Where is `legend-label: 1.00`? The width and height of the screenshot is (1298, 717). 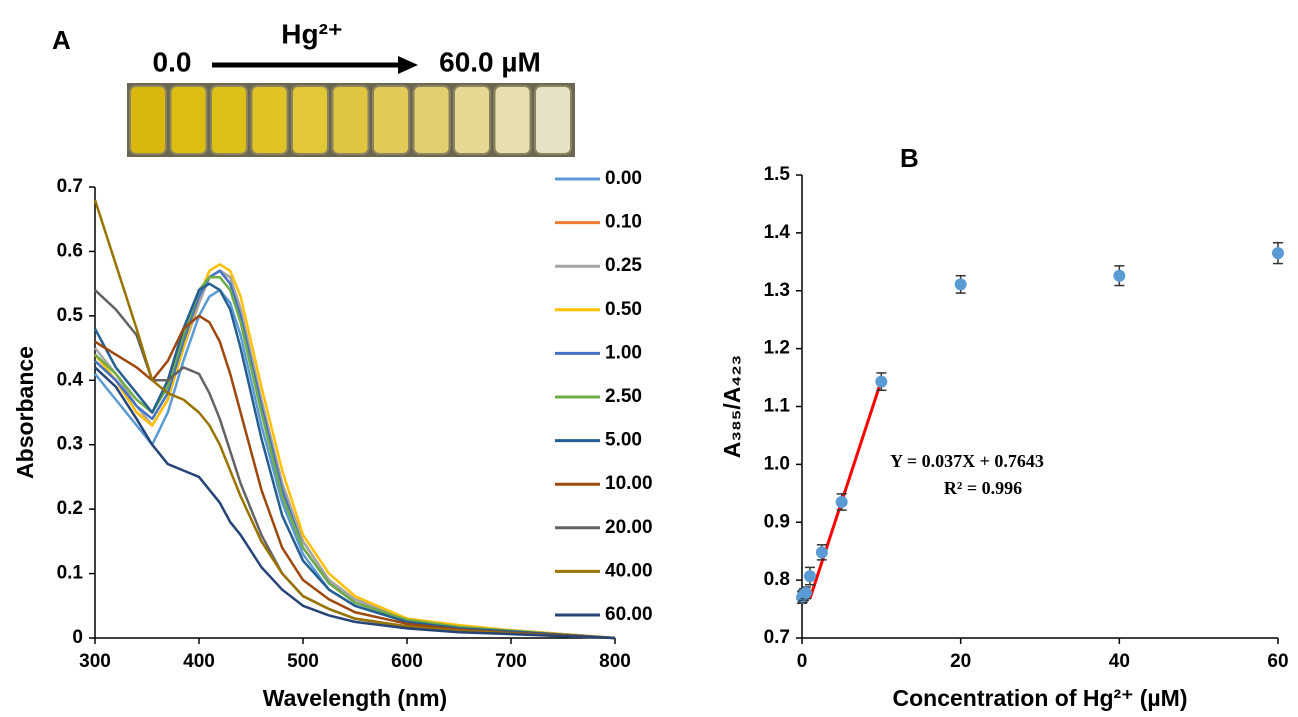 legend-label: 1.00 is located at coordinates (623, 352).